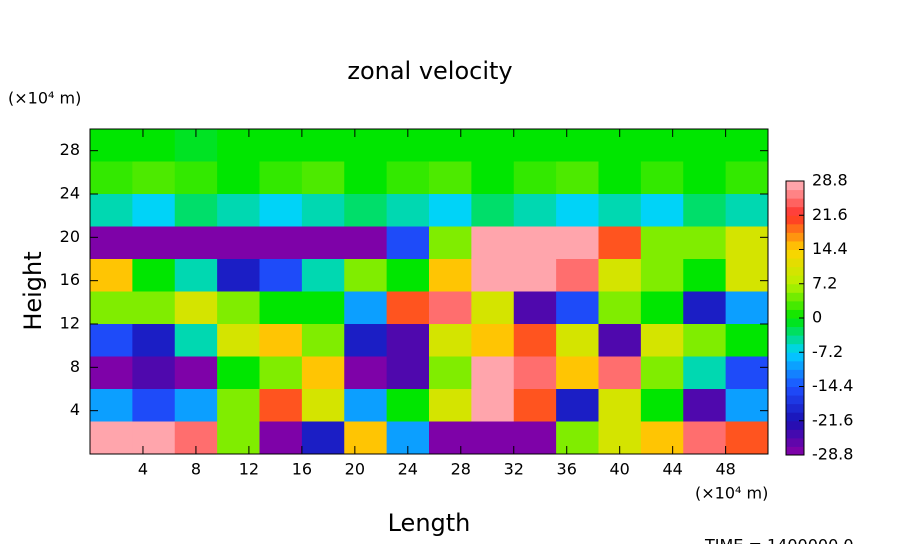  Describe the element at coordinates (302, 469) in the screenshot. I see `x-tick-label: 16` at that location.